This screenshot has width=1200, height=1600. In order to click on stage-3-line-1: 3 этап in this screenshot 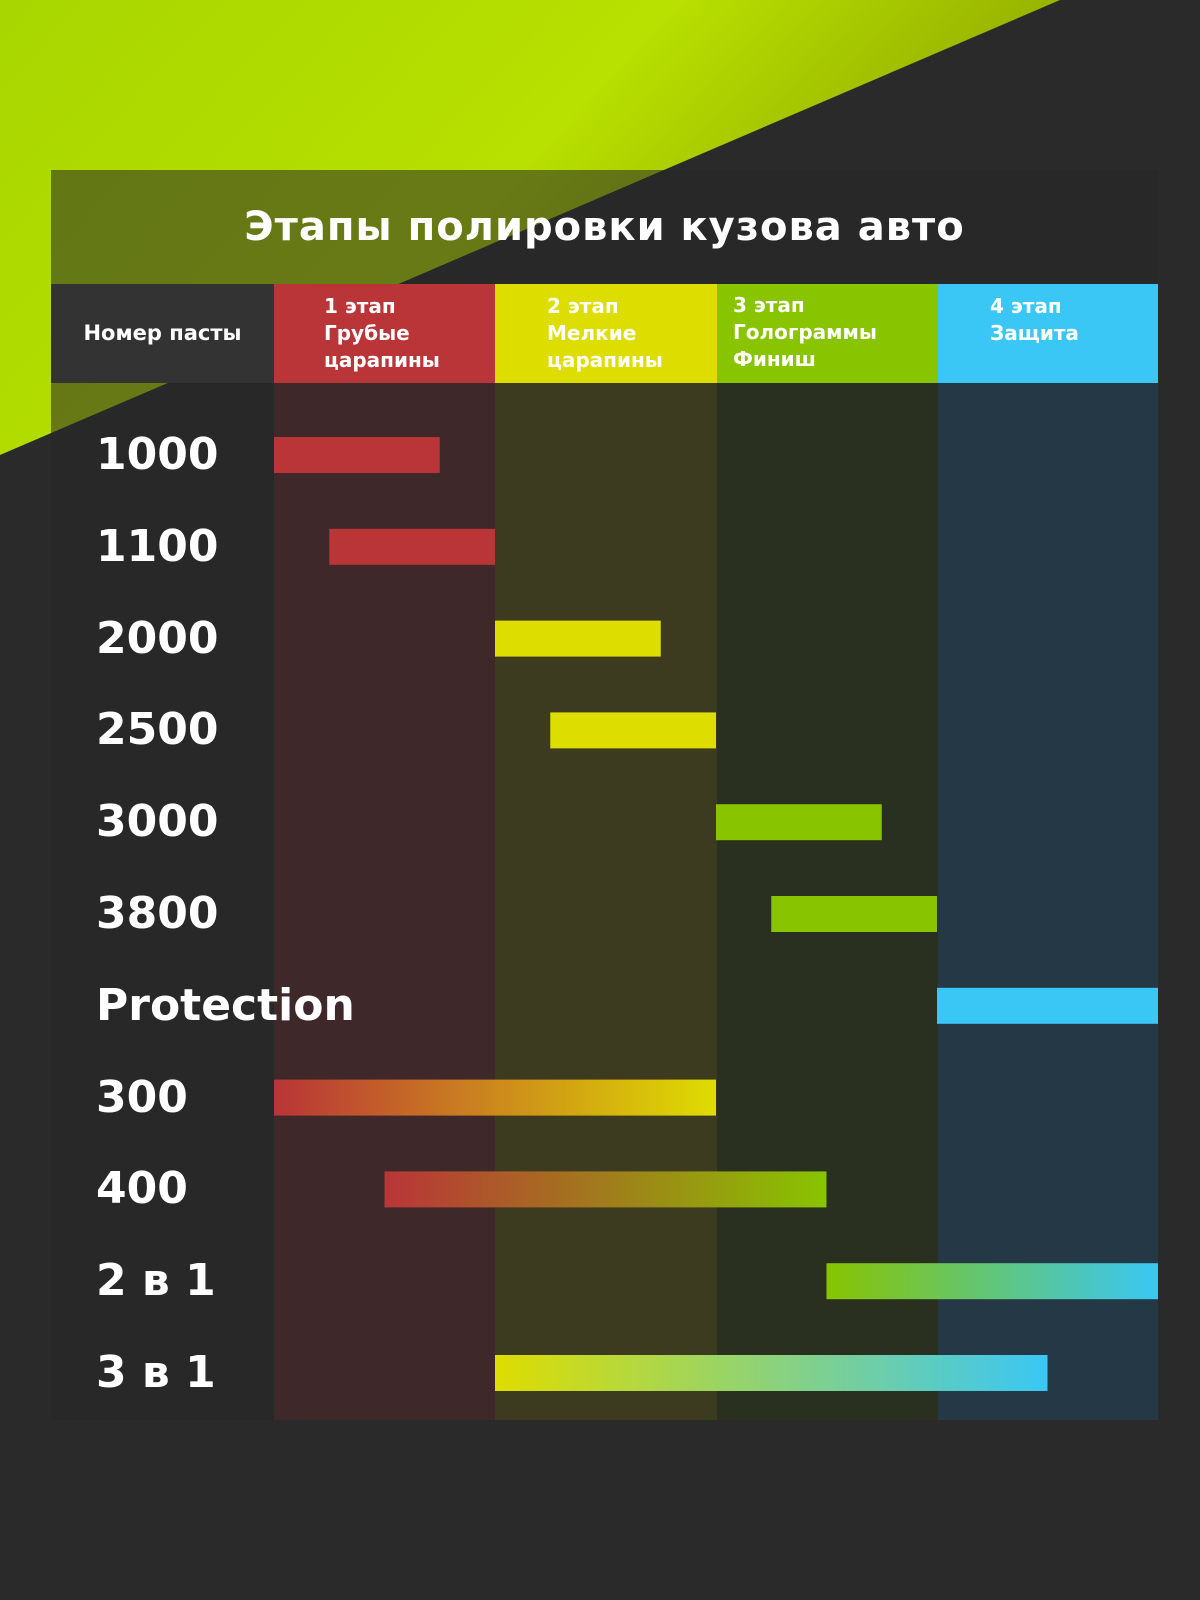, I will do `click(769, 305)`.